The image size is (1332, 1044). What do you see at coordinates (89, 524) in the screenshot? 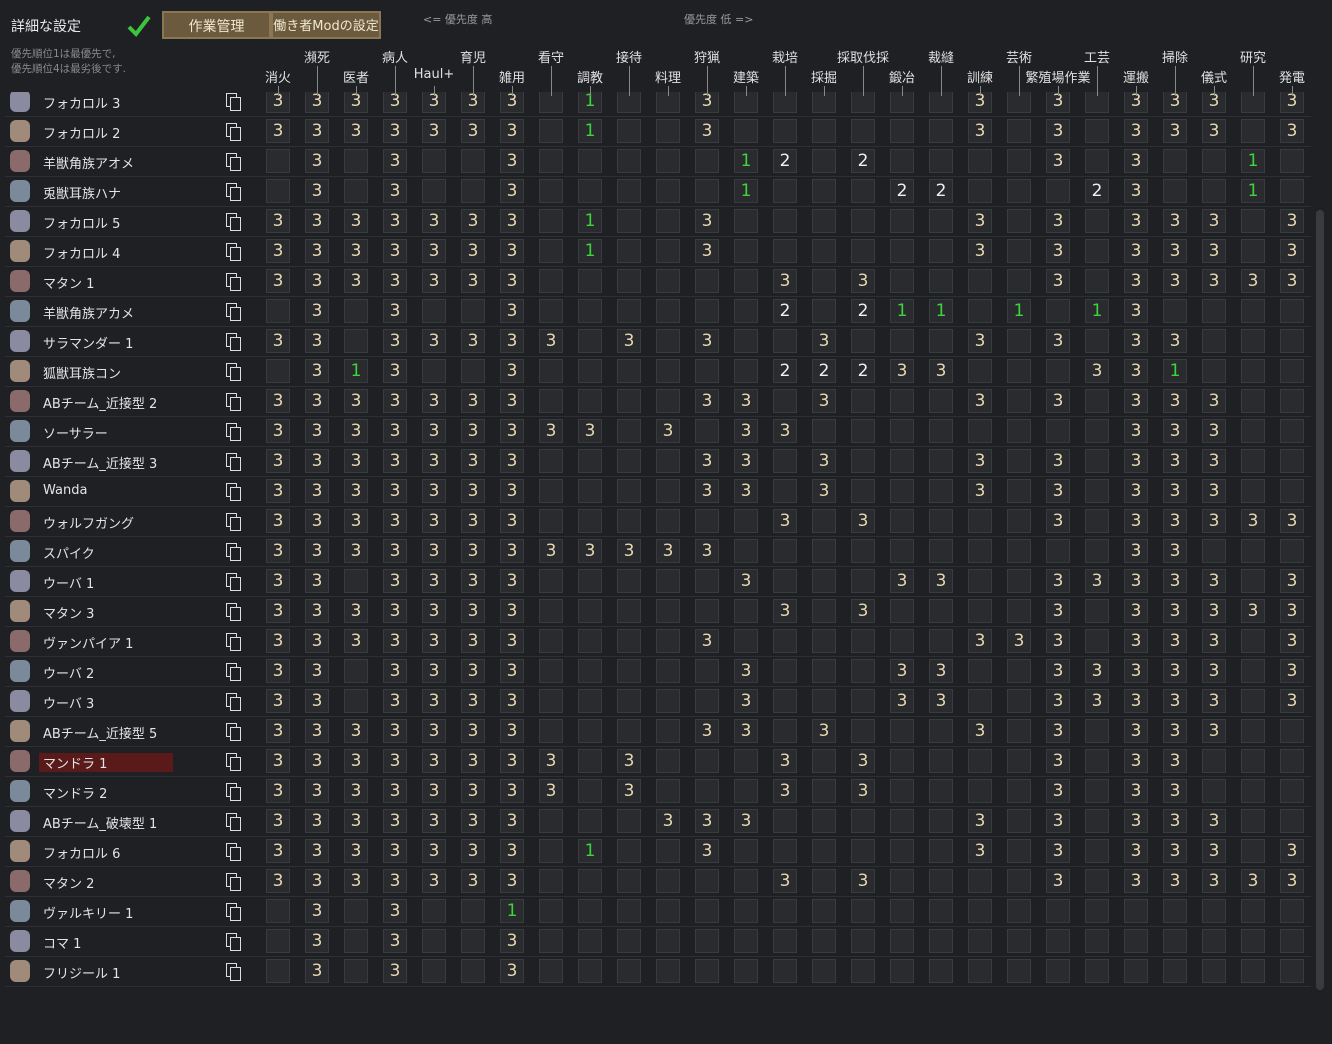
I see `pawn-name: ウォルフガング` at bounding box center [89, 524].